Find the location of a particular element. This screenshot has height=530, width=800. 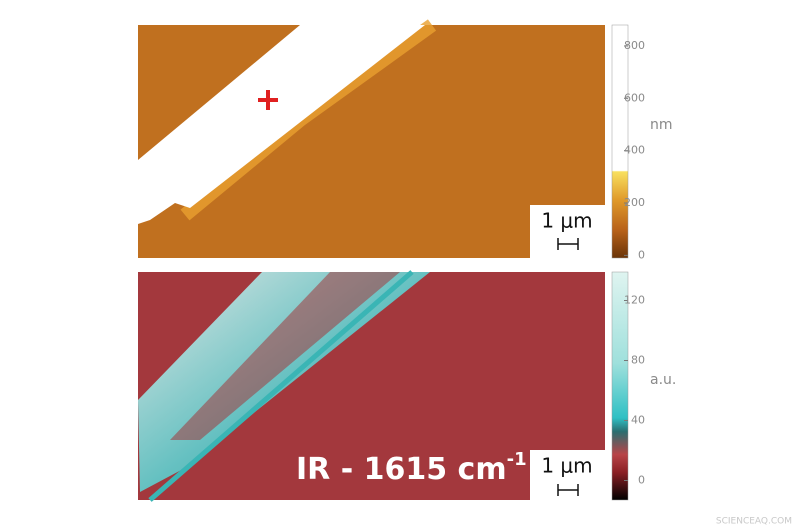

edge-signal is located at coordinates (281, 386).